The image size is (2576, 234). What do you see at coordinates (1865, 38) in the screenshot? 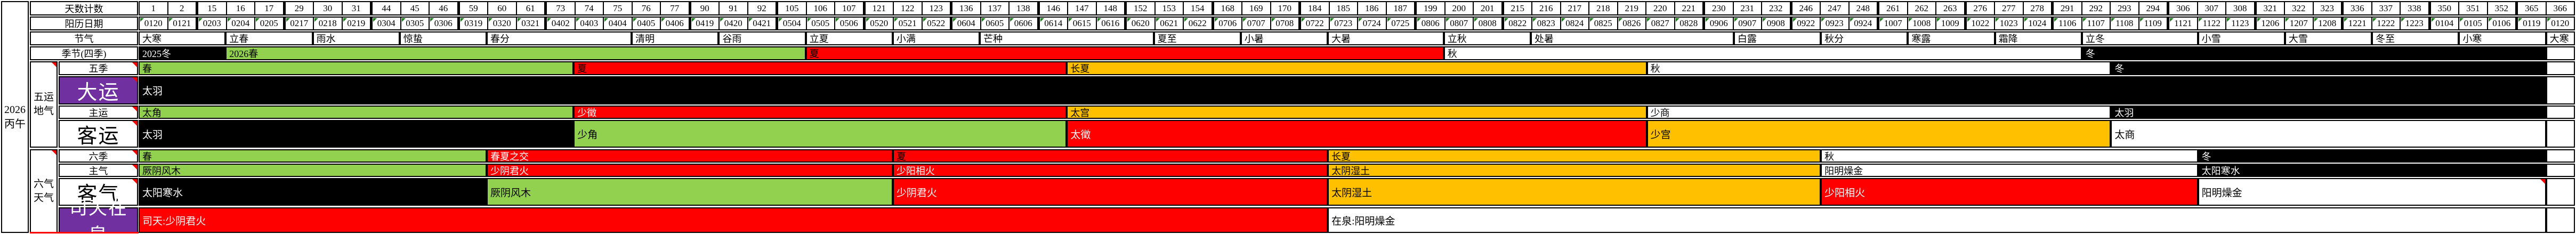
I see `jieqi-cell: 秋分` at bounding box center [1865, 38].